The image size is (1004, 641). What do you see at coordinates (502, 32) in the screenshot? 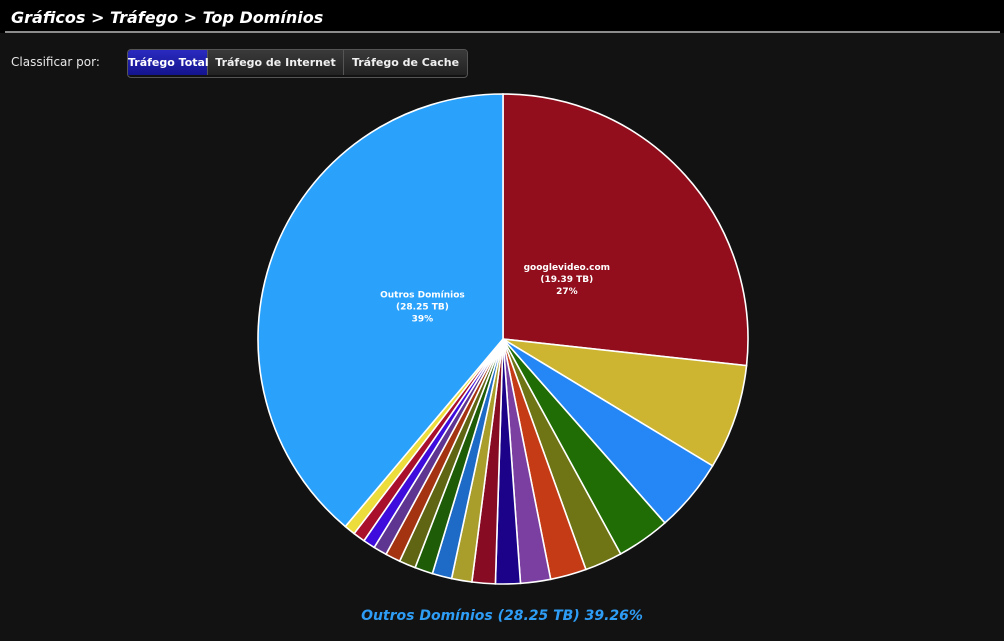
I see `title-divider` at bounding box center [502, 32].